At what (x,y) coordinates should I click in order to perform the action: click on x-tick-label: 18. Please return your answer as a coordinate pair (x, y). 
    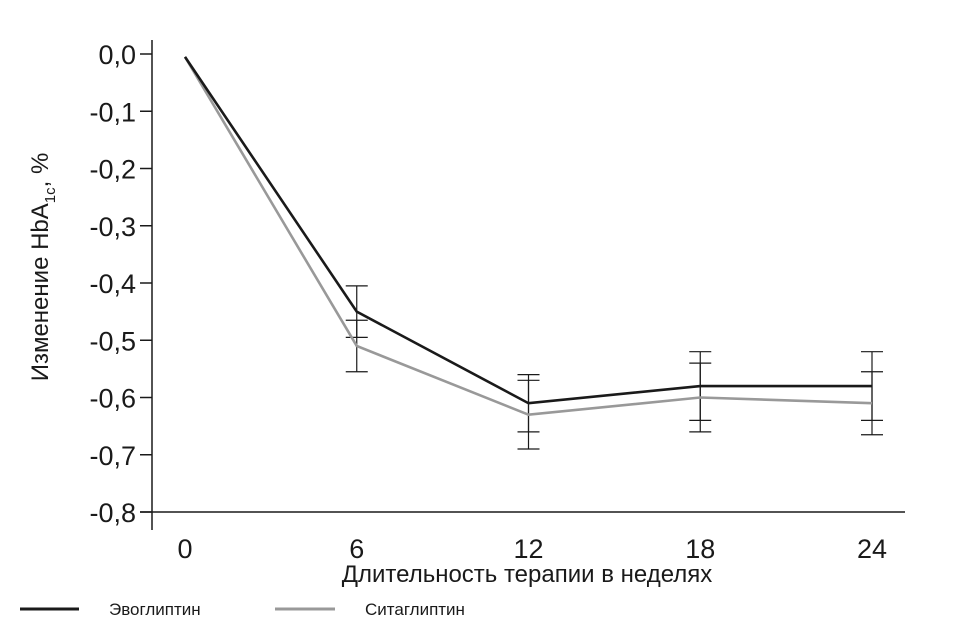
    Looking at the image, I should click on (700, 549).